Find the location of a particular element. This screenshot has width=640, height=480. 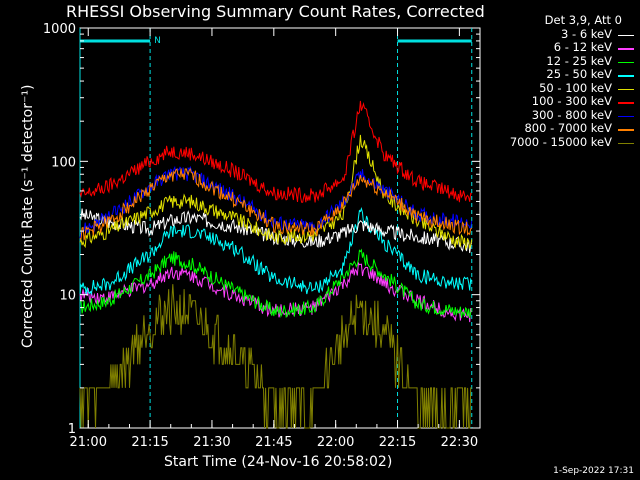

x-tick-label: 21:15 is located at coordinates (149, 442).